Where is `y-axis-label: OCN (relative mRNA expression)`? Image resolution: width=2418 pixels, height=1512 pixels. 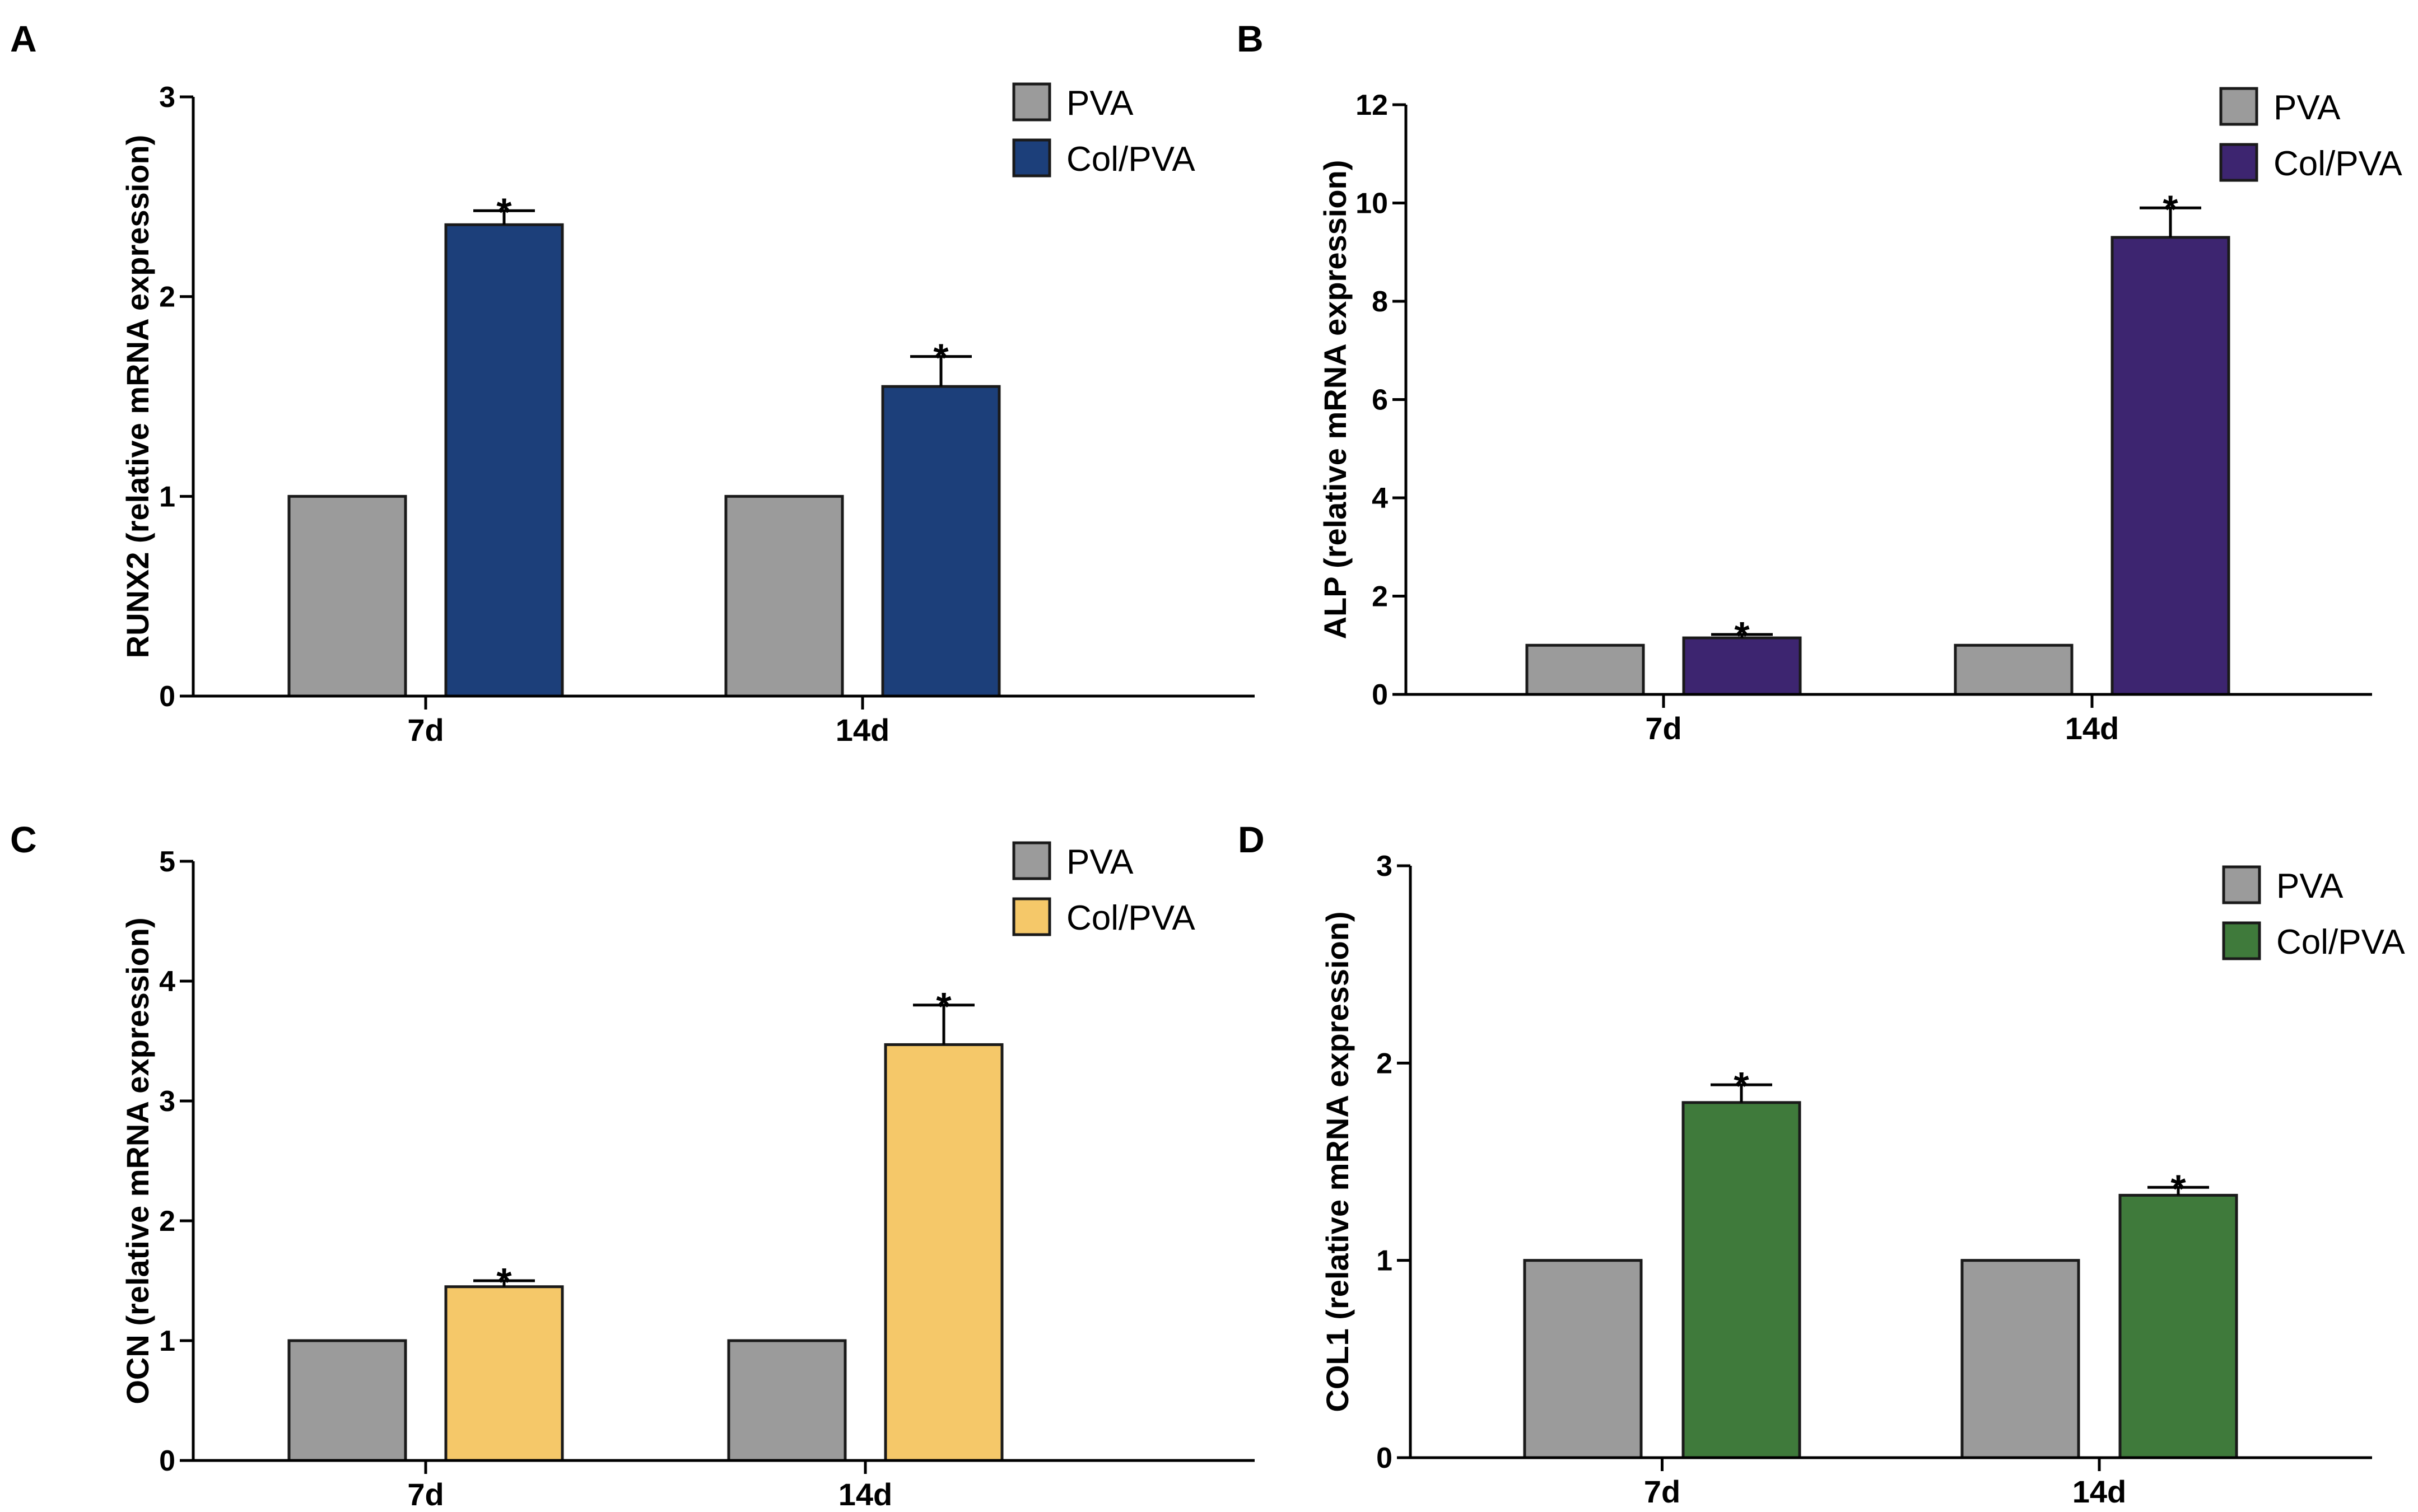
y-axis-label: OCN (relative mRNA expression) is located at coordinates (137, 1161).